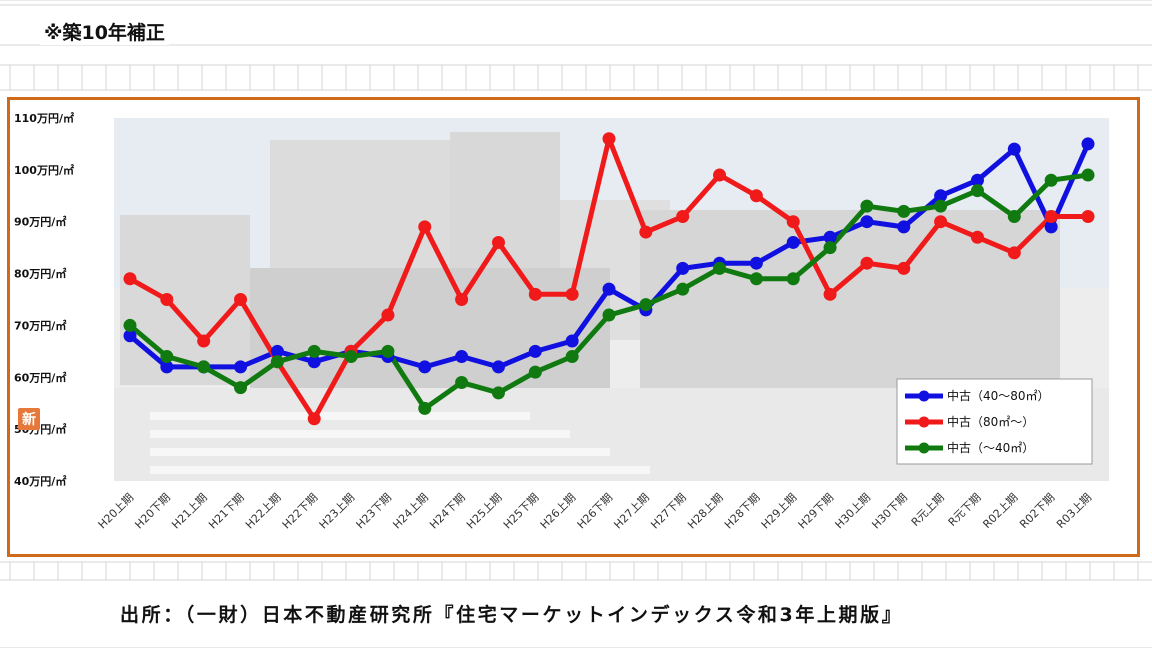 The image size is (1152, 648). Describe the element at coordinates (990, 447) in the screenshot. I see `legend-label: 中古（～40㎡）` at that location.